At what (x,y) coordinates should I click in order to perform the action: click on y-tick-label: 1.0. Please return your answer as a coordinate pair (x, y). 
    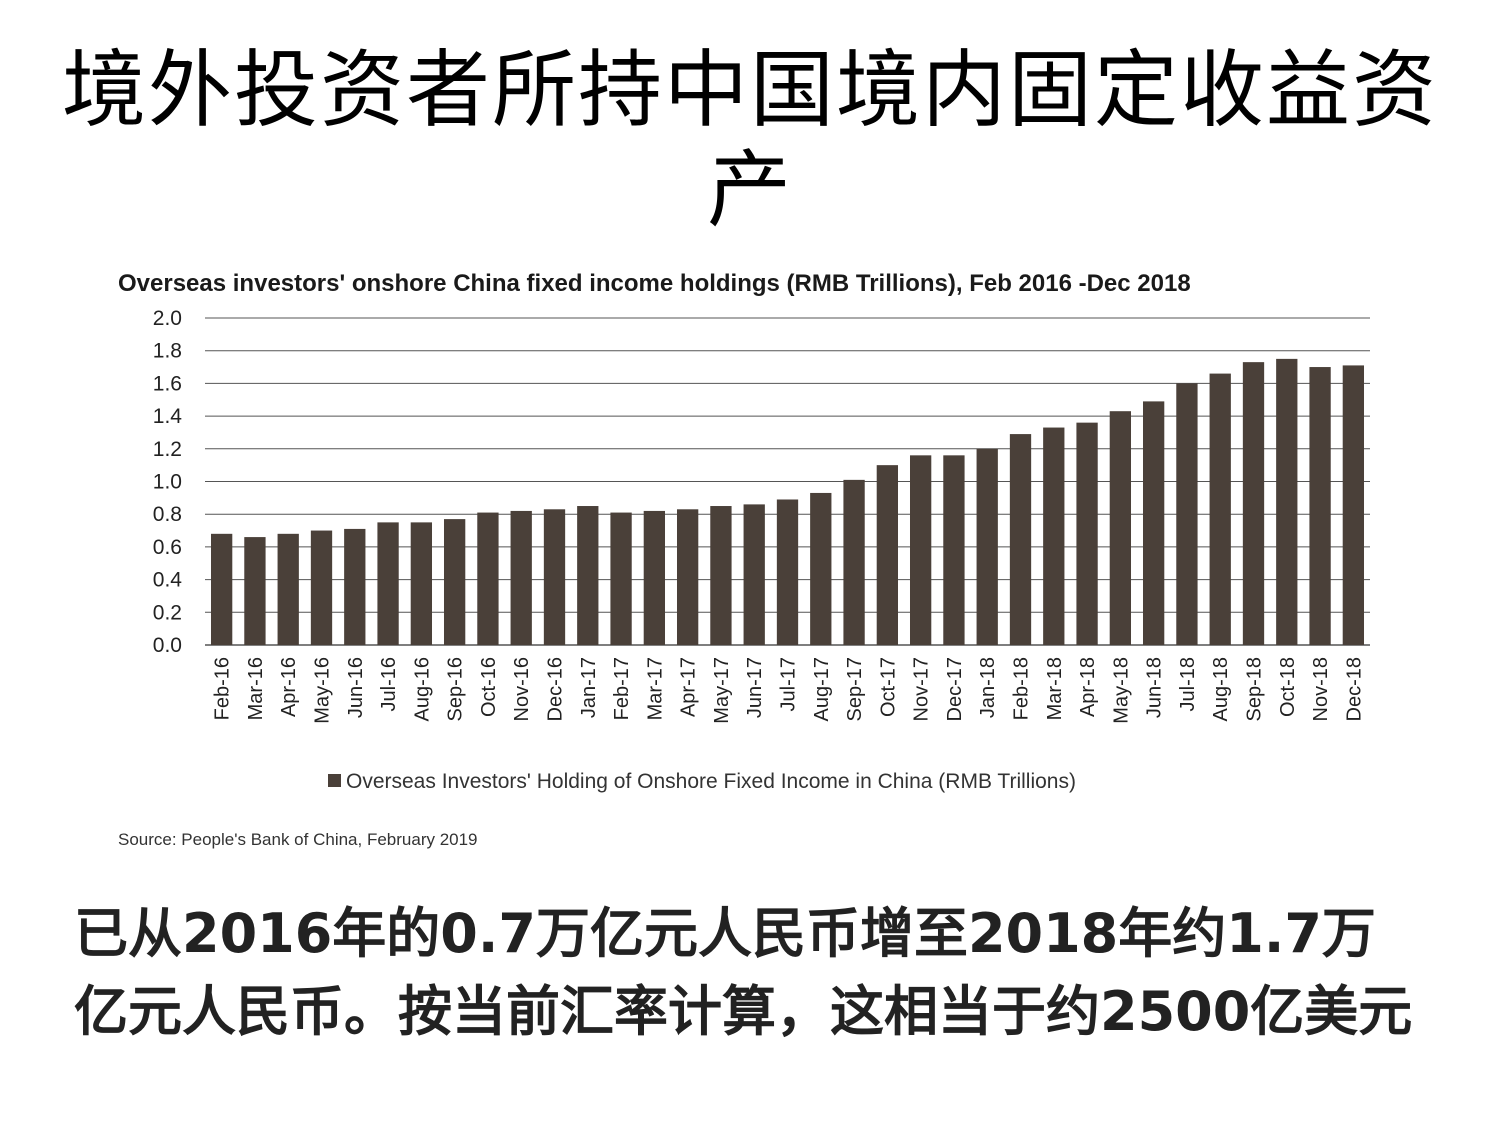
    Looking at the image, I should click on (167, 482).